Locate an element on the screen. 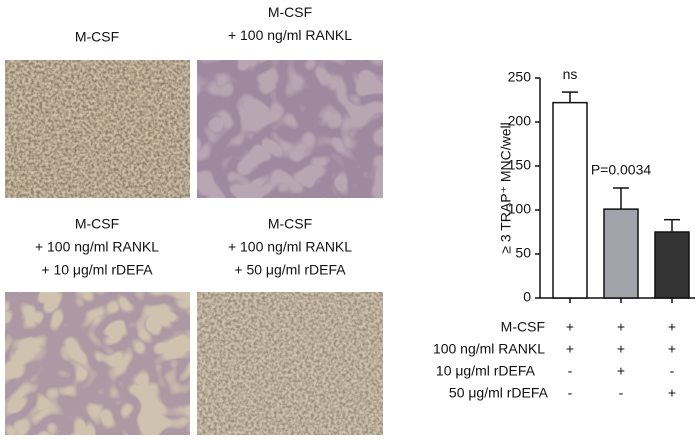 The height and width of the screenshot is (440, 700). y-tick-label: 200 is located at coordinates (520, 121).